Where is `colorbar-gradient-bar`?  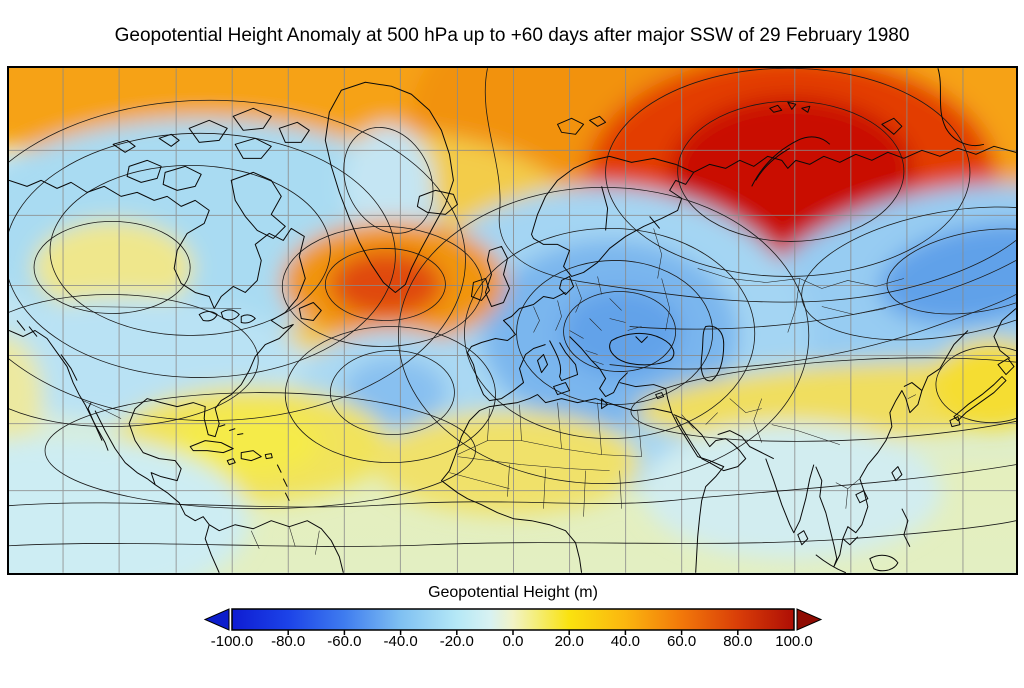
colorbar-gradient-bar is located at coordinates (513, 619).